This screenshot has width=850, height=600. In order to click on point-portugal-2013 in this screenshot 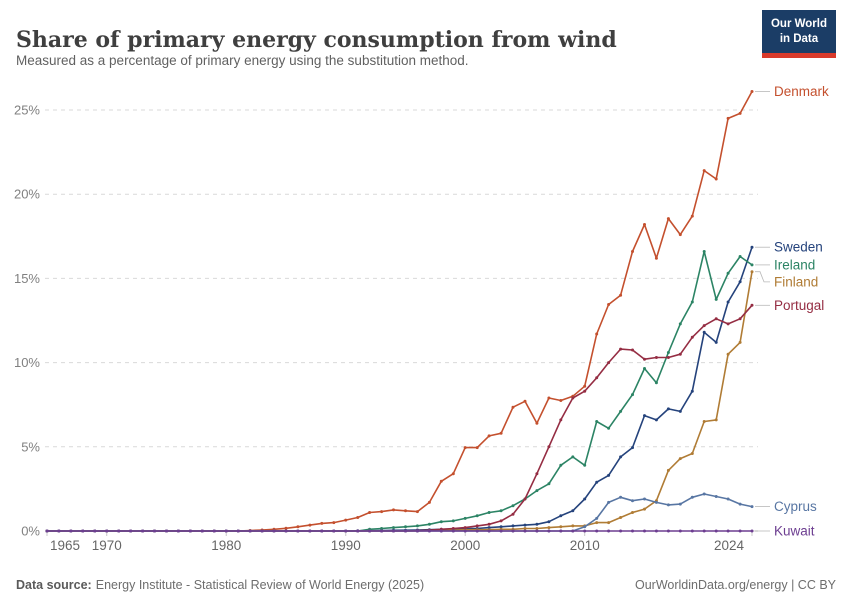, I will do `click(621, 349)`.